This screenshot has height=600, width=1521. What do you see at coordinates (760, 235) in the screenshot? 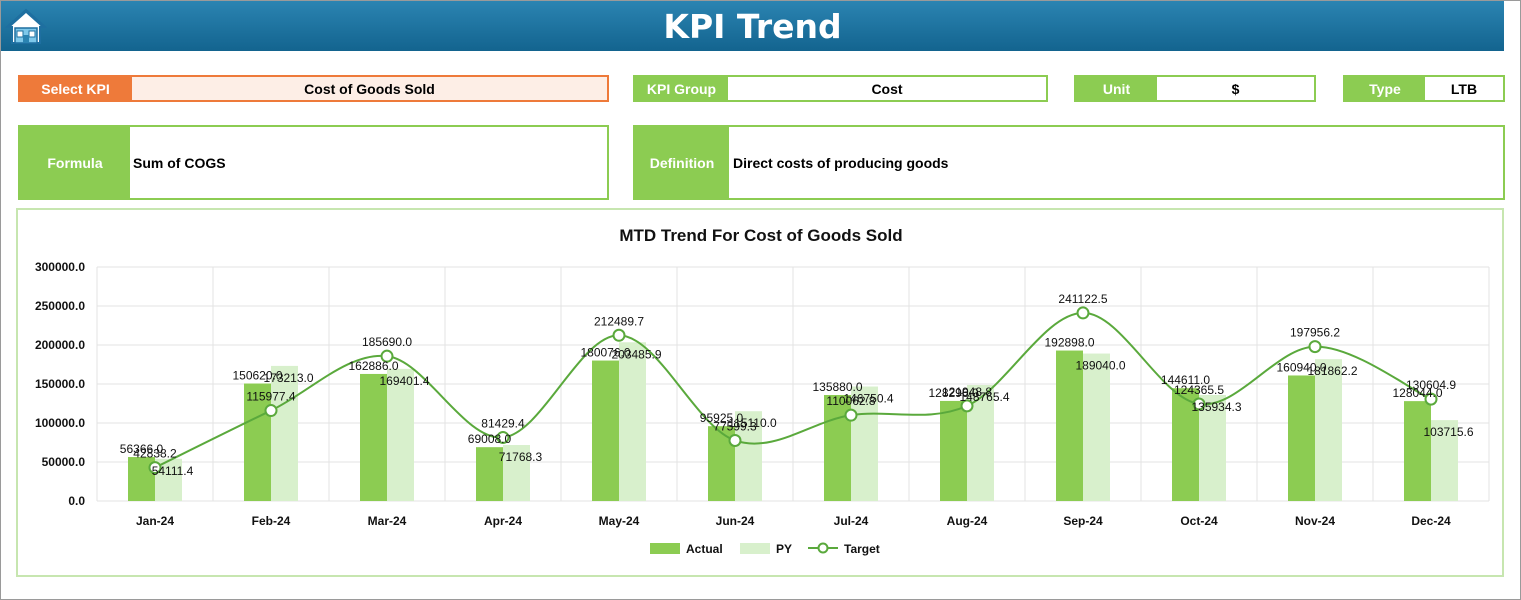
I see `chart-title: MTD Trend For Cost of Goods Sold` at bounding box center [760, 235].